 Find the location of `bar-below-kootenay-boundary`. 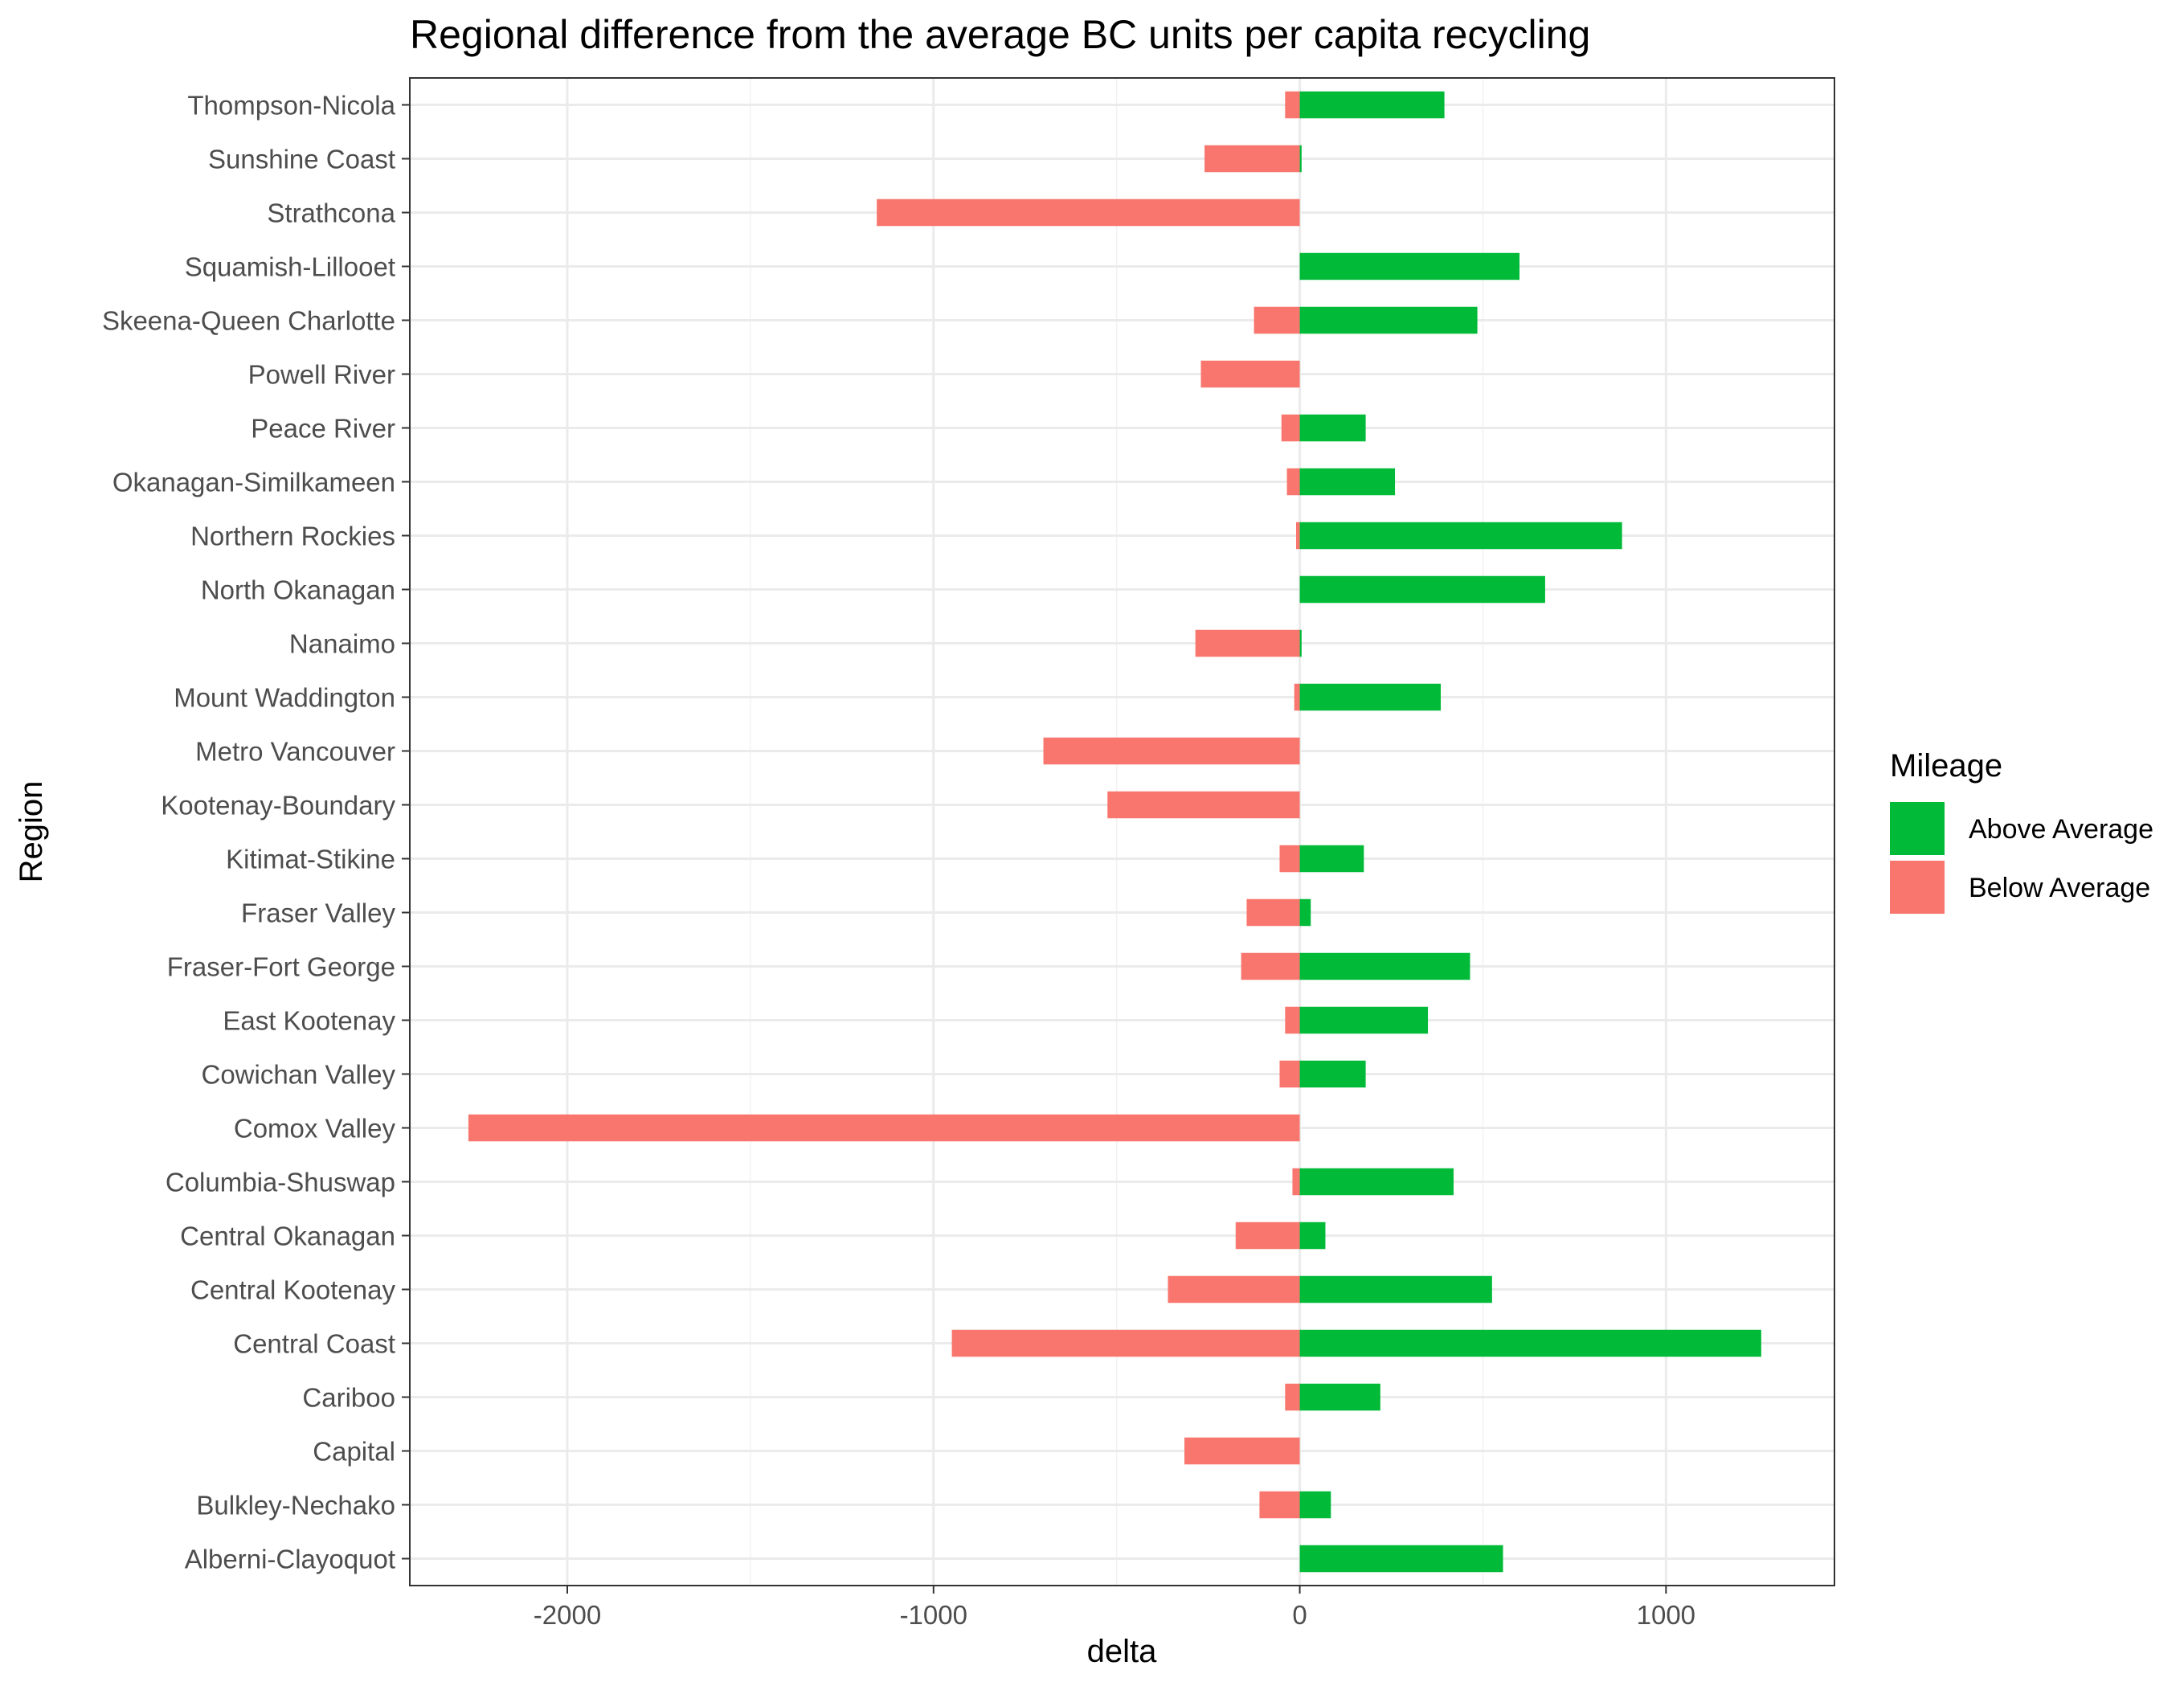

bar-below-kootenay-boundary is located at coordinates (1203, 805).